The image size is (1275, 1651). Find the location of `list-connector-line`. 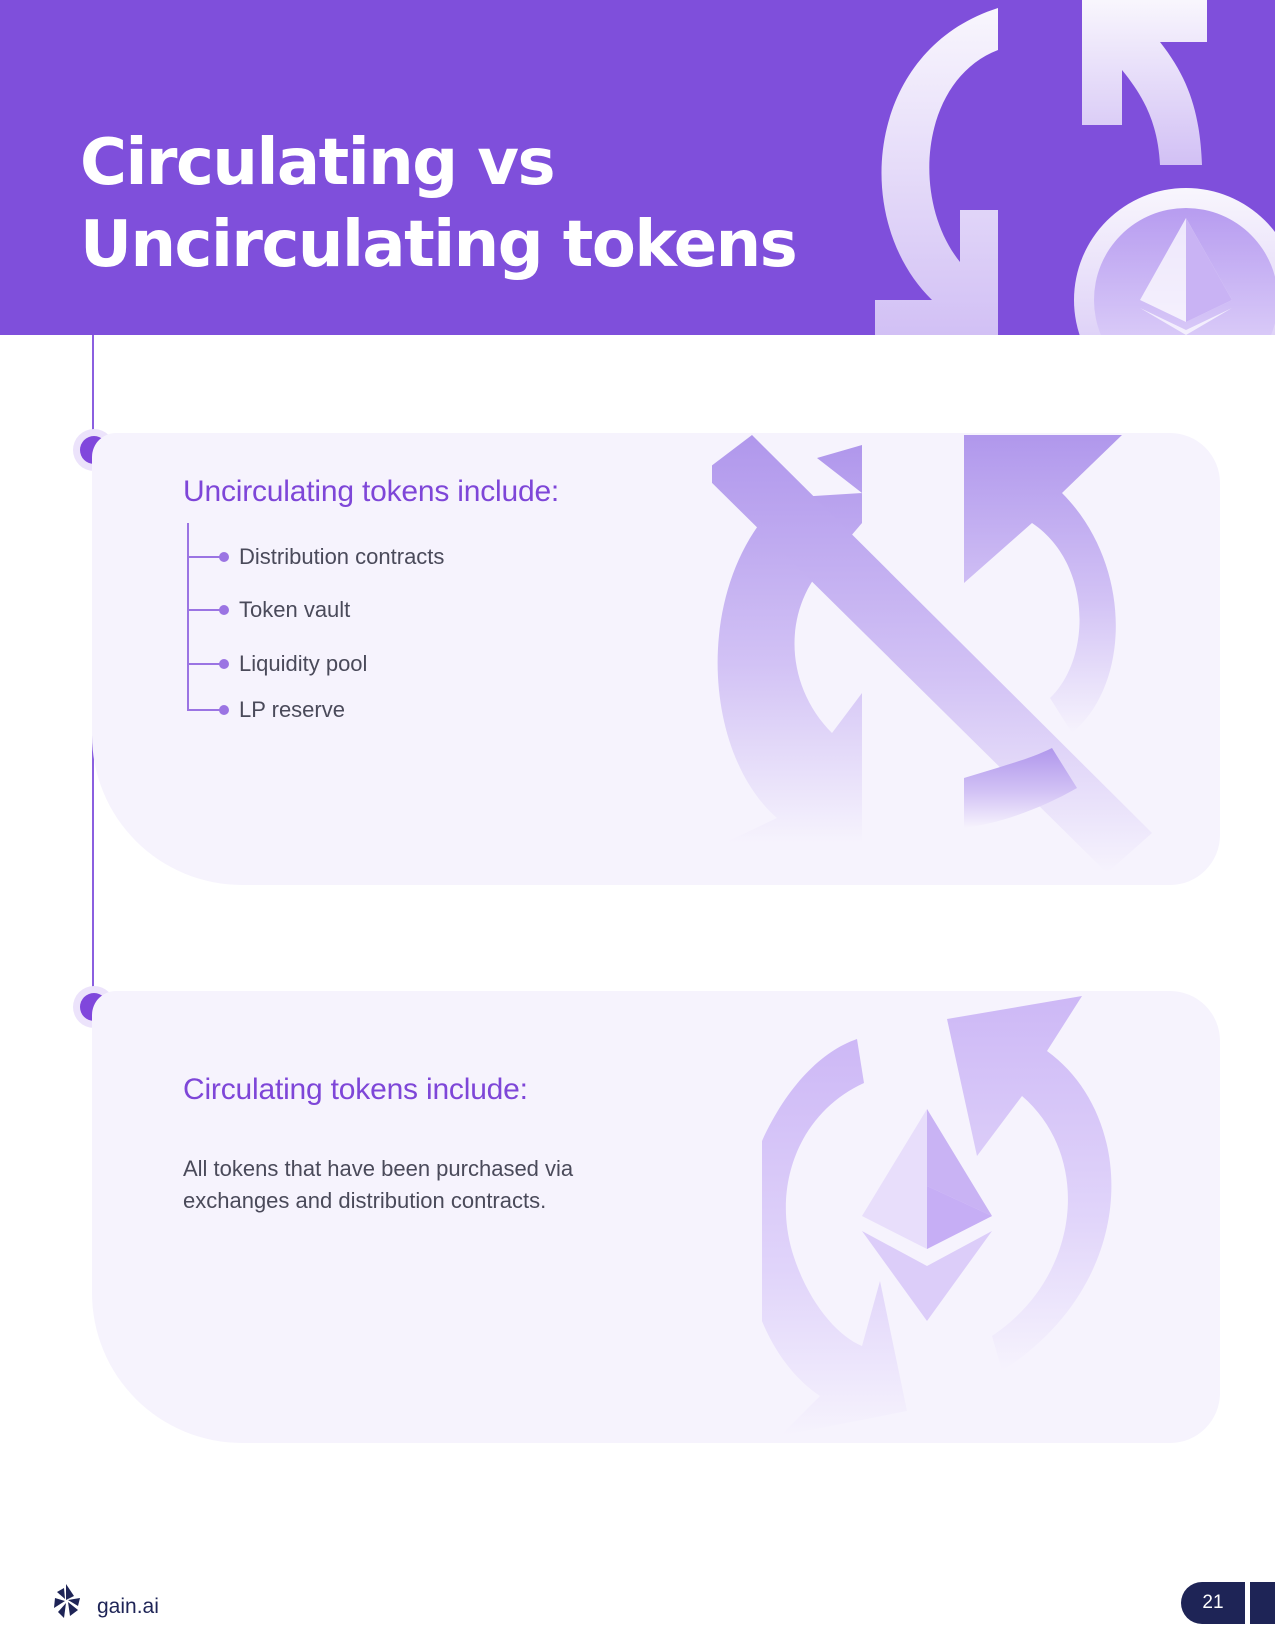

list-connector-line is located at coordinates (188, 616).